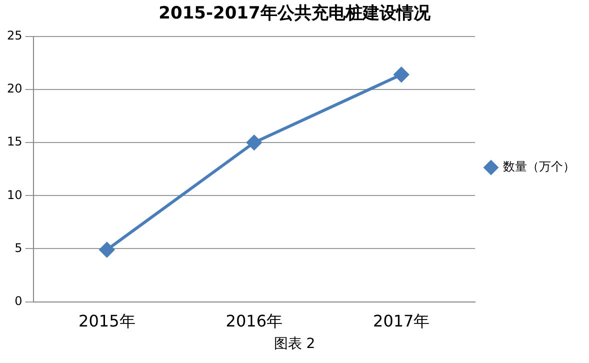 This screenshot has height=363, width=589. Describe the element at coordinates (14, 35) in the screenshot. I see `y-tick-label: 25` at that location.